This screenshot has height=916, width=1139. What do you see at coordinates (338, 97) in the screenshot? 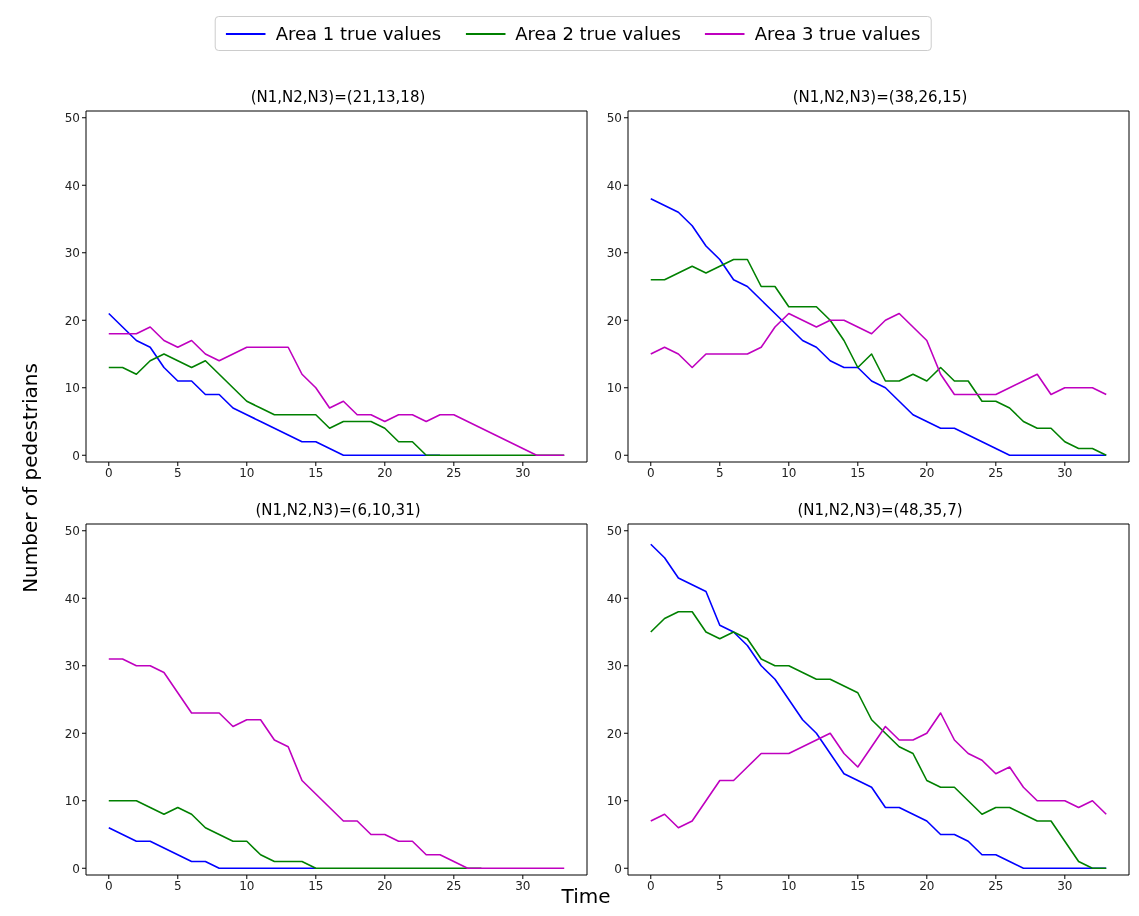
I see `chart-title: (N1,N2,N3)=(21,13,18)` at bounding box center [338, 97].